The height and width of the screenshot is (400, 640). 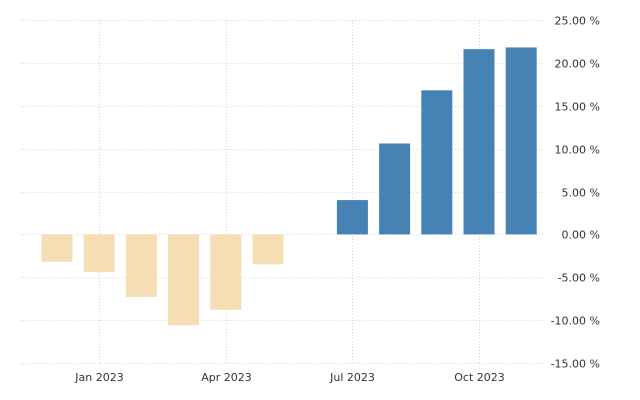 I want to click on bar-mar-2023, so click(x=184, y=280).